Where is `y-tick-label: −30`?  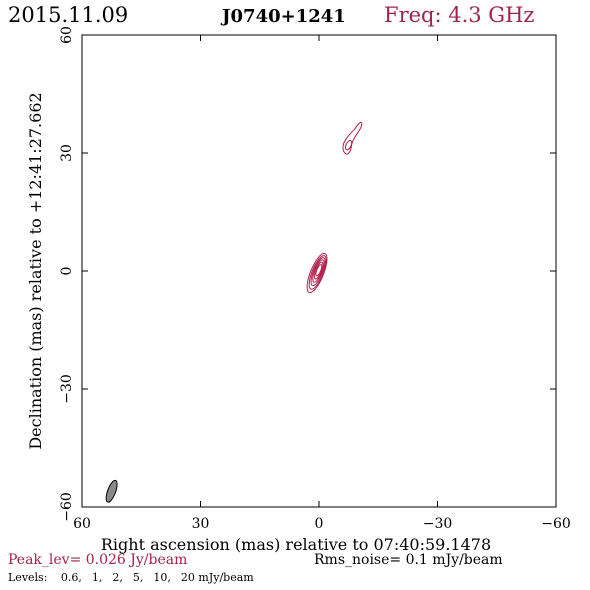 y-tick-label: −30 is located at coordinates (67, 389).